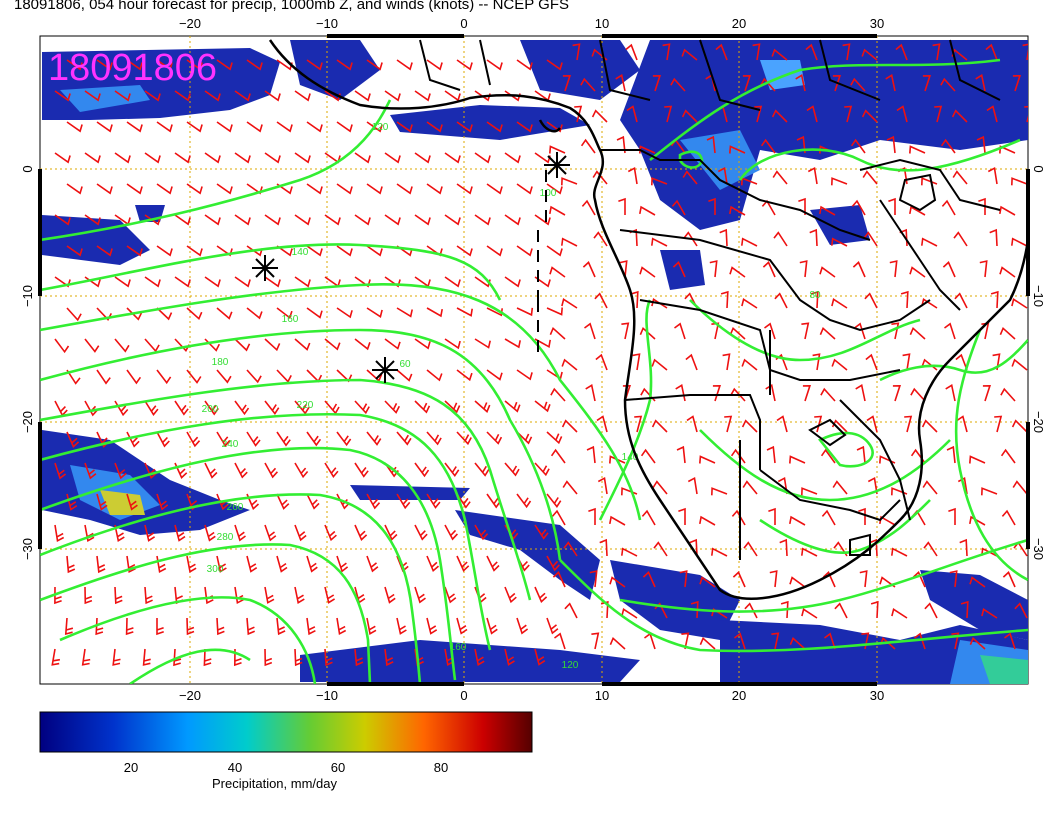 This screenshot has height=816, width=1056. I want to click on y-tick-label: −20, so click(1038, 422).